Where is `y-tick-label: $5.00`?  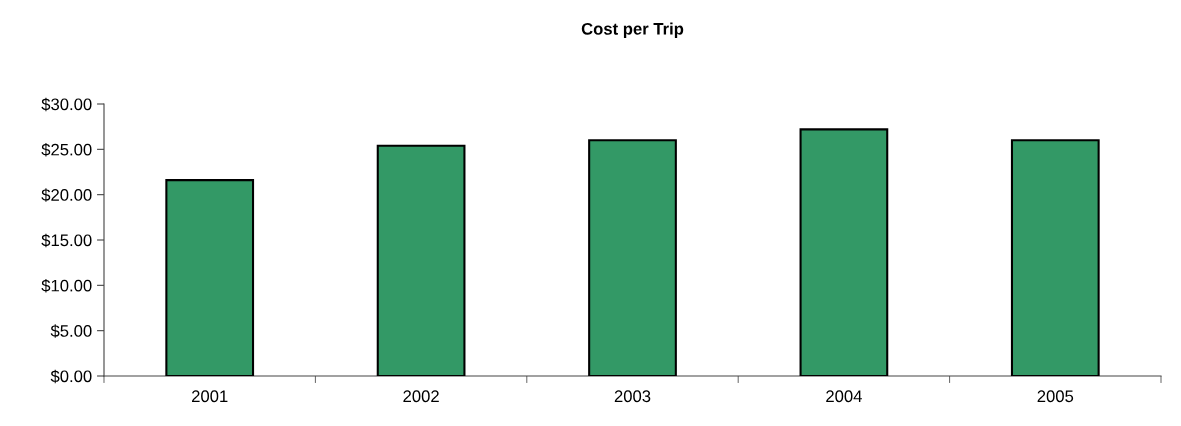
y-tick-label: $5.00 is located at coordinates (71, 331).